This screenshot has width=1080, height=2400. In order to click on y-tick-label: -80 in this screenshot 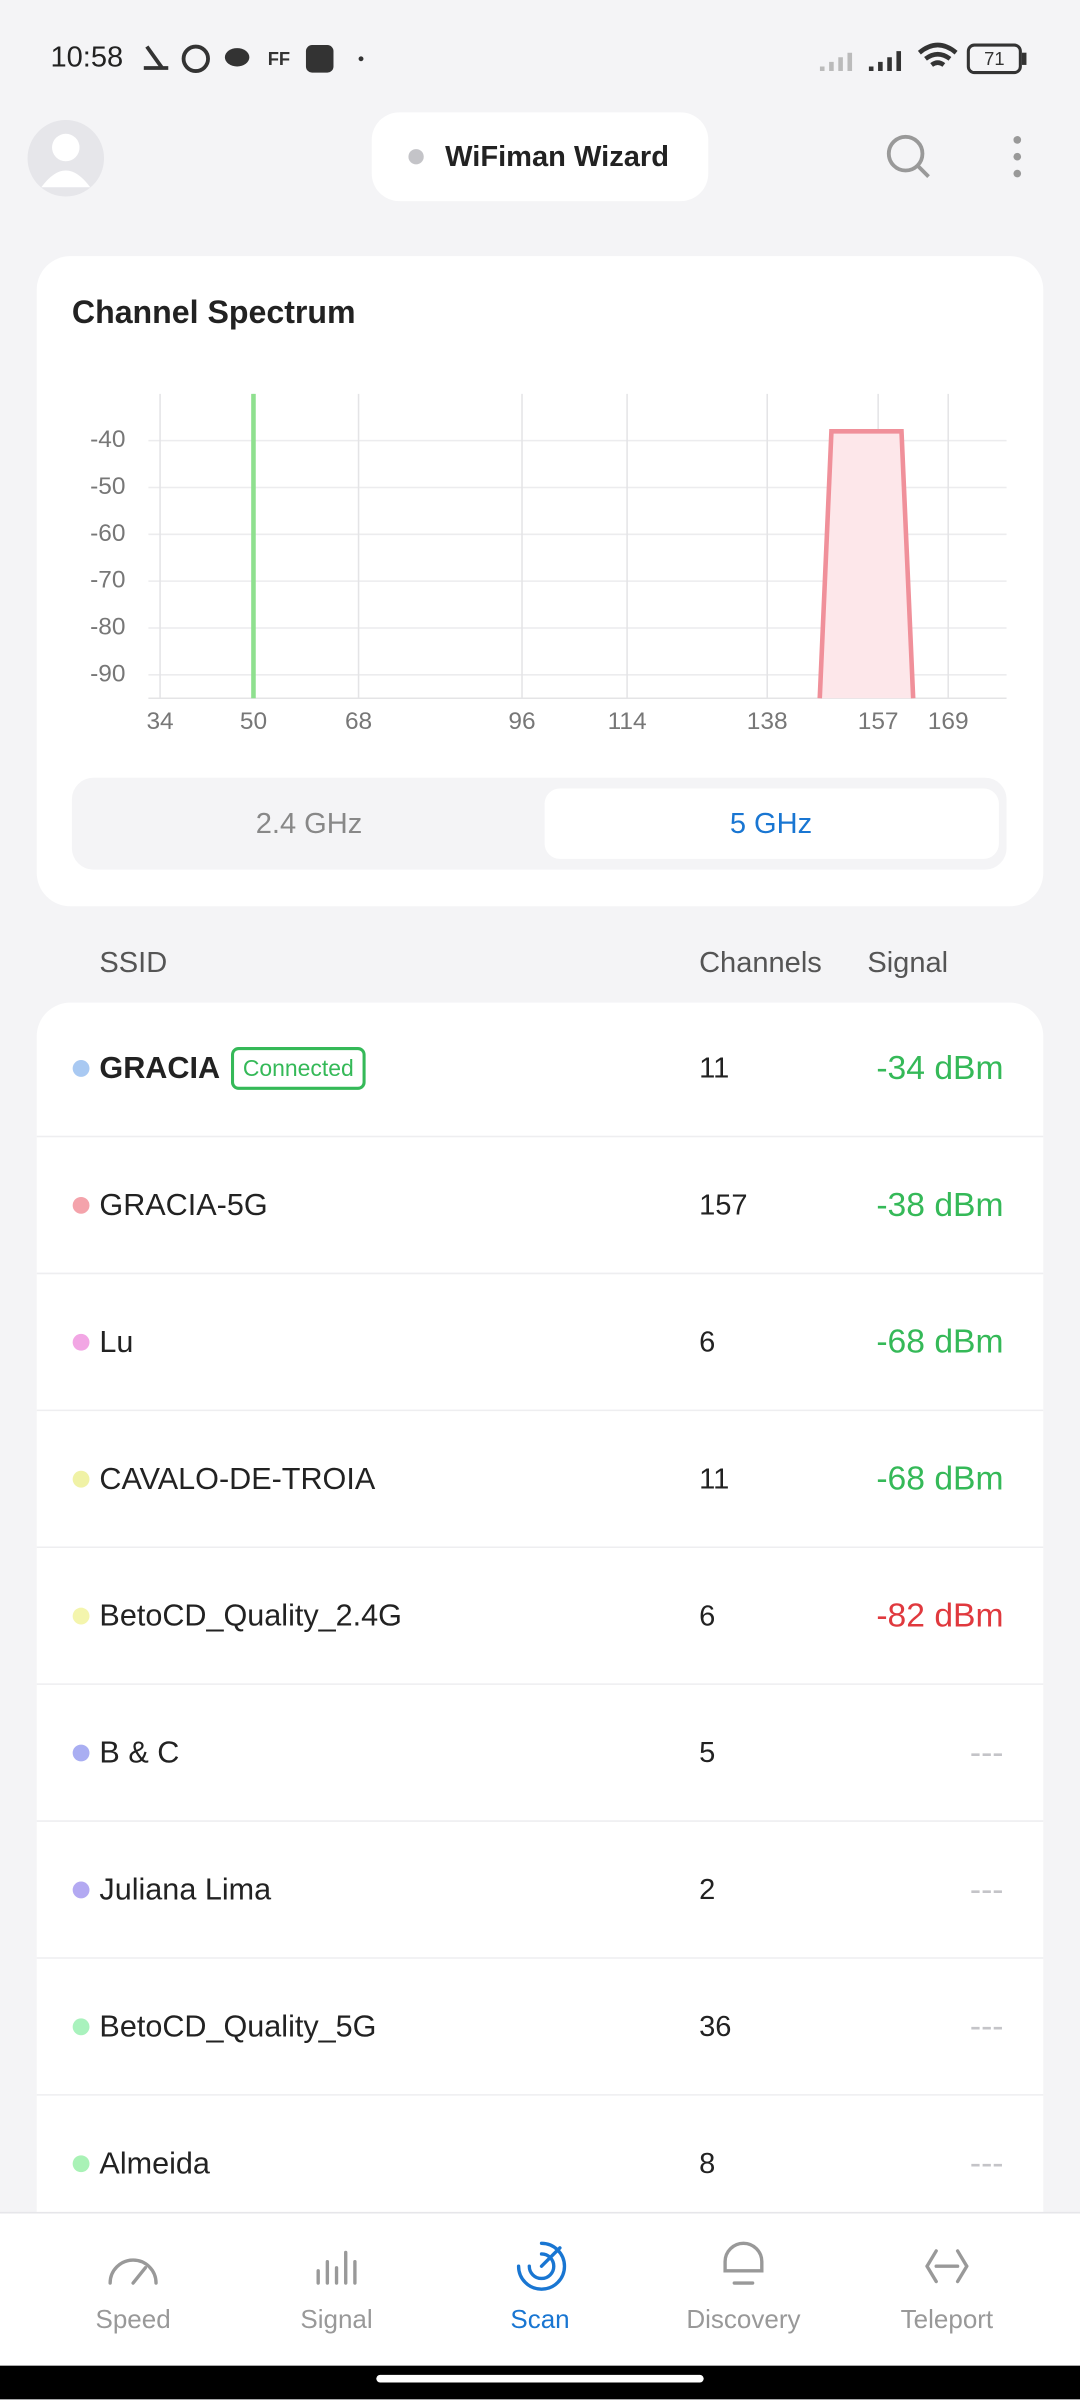, I will do `click(107, 626)`.